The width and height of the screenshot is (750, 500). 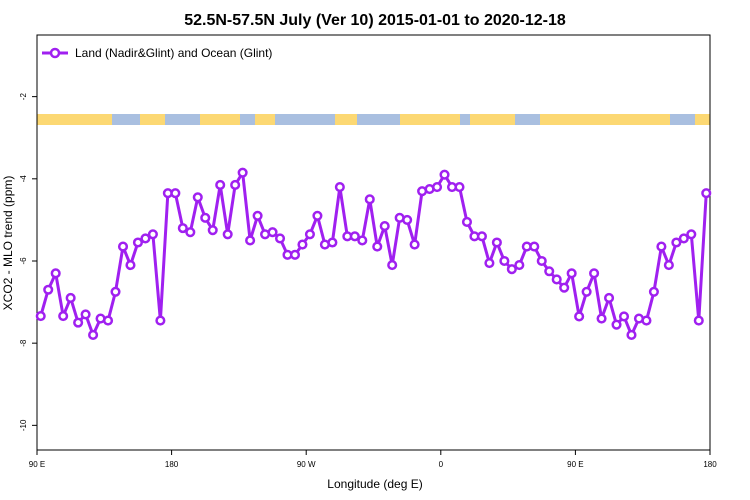 What do you see at coordinates (23, 97) in the screenshot?
I see `y-tick-label: -2` at bounding box center [23, 97].